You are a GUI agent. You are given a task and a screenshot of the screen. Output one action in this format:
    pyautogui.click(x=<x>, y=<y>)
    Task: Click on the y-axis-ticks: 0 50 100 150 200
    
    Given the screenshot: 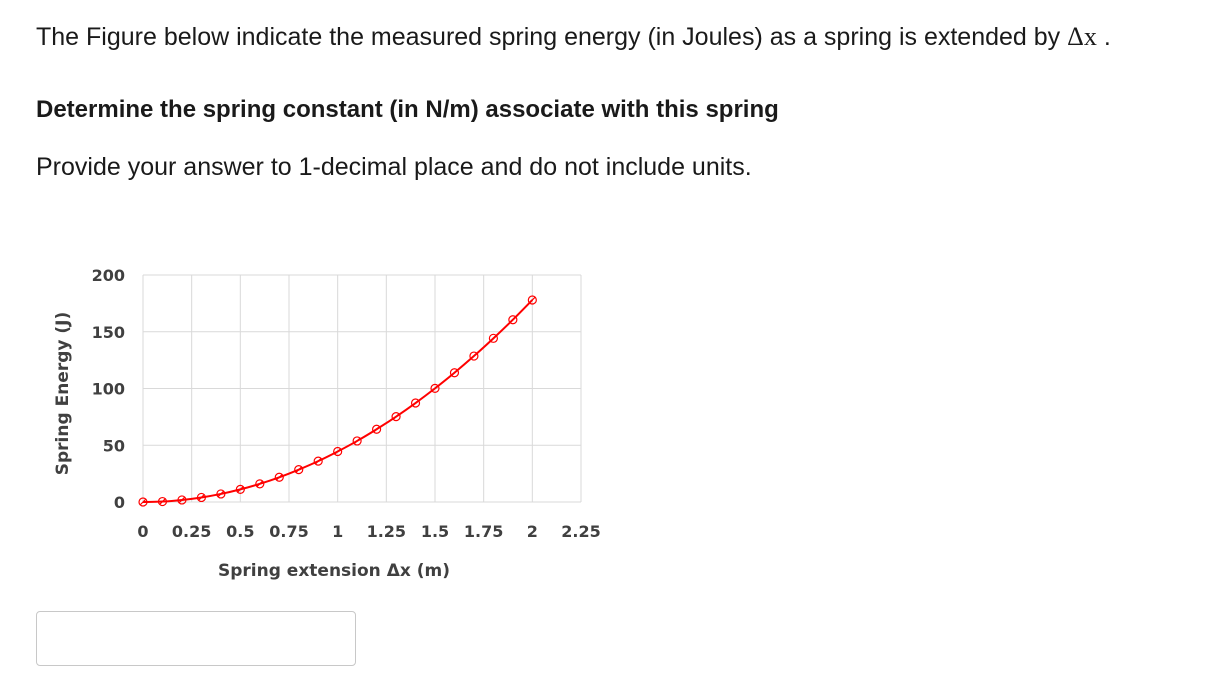 What is the action you would take?
    pyautogui.click(x=108, y=389)
    